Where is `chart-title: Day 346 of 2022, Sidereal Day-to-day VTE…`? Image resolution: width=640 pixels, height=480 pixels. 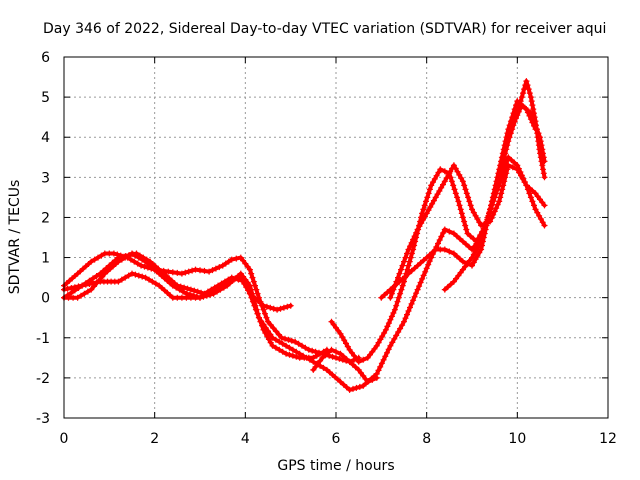
chart-title: Day 346 of 2022, Sidereal Day-to-day VTE… is located at coordinates (324, 29).